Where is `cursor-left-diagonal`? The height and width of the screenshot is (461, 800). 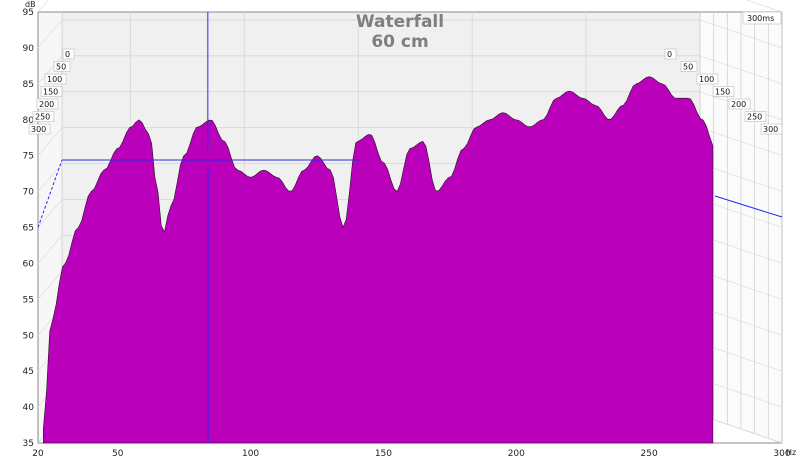
cursor-left-diagonal is located at coordinates (50, 193).